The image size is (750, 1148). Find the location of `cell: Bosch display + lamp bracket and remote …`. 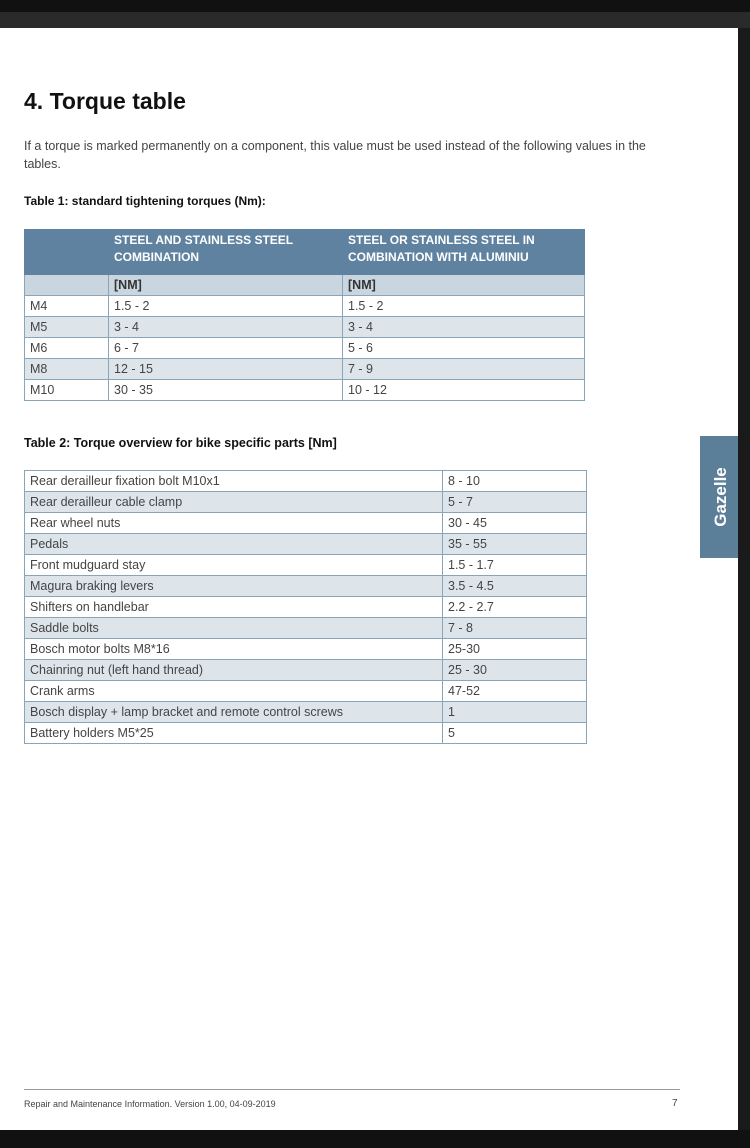

cell: Bosch display + lamp bracket and remote … is located at coordinates (233, 712).